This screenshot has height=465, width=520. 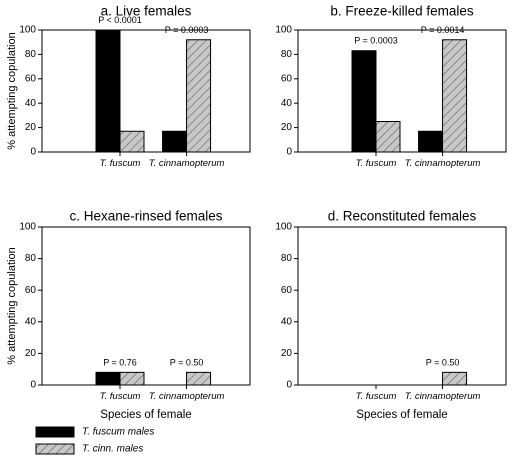 I want to click on panel-title: b. Freeze-killed females, so click(x=402, y=11).